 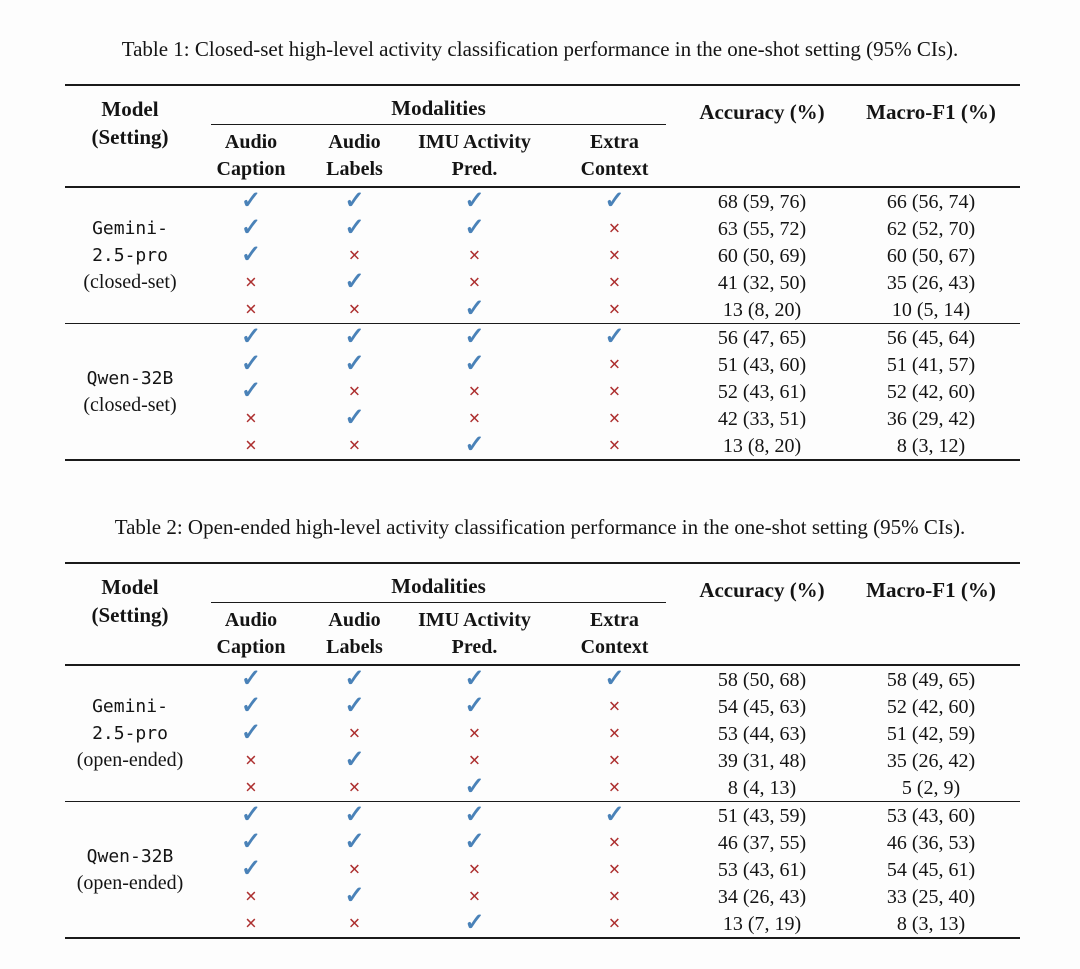 I want to click on macro-f1-value: 51 (41, 57), so click(x=931, y=364).